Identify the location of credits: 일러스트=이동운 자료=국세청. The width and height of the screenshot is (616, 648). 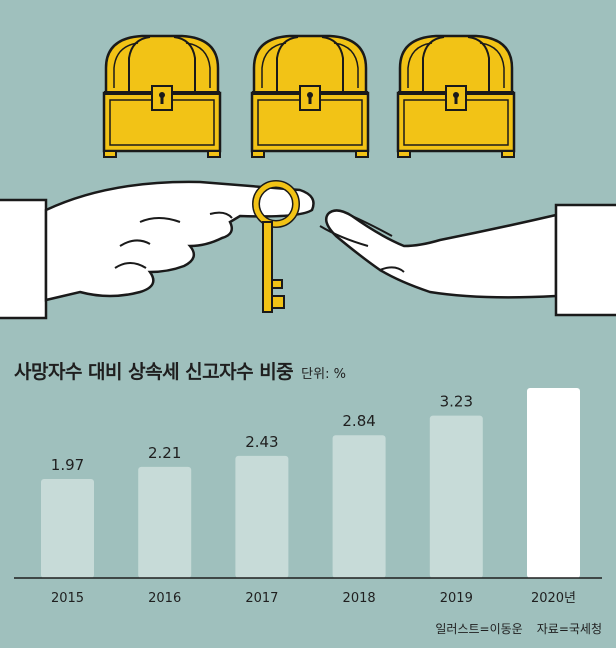
(518, 628).